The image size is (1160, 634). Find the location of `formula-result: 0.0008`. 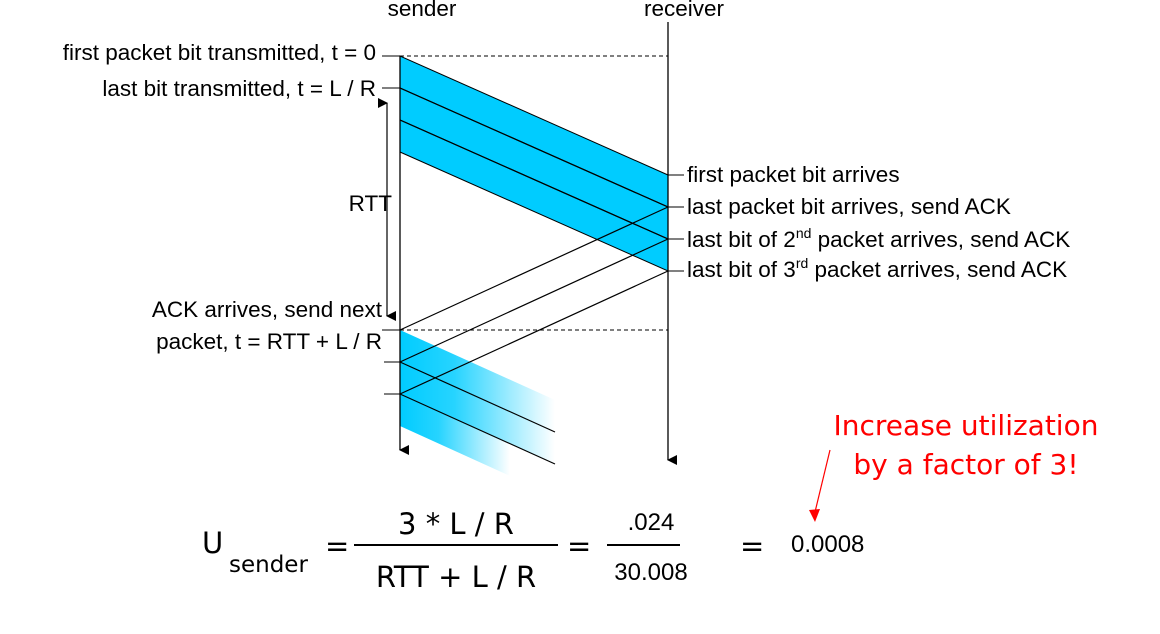

formula-result: 0.0008 is located at coordinates (827, 544).